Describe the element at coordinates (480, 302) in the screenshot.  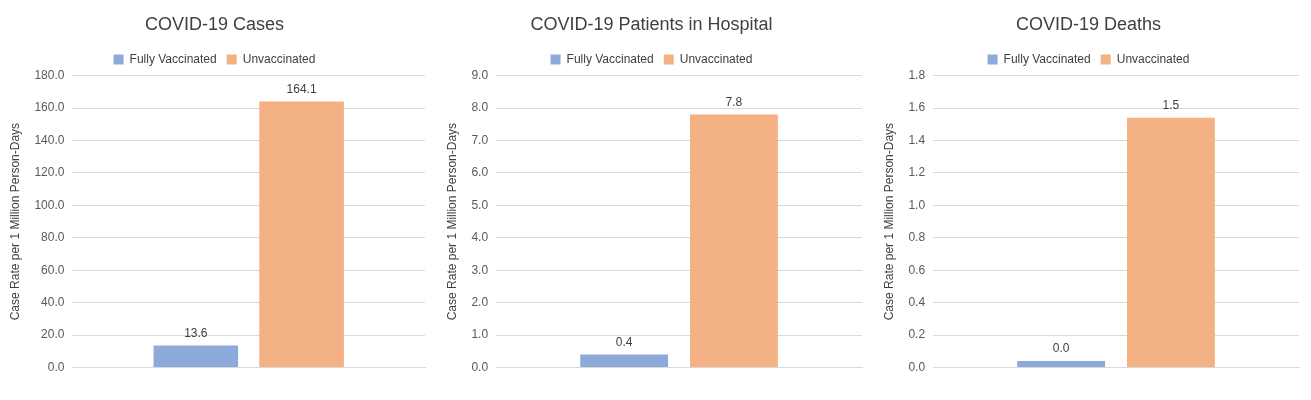
I see `y-tick-label: 2.0` at that location.